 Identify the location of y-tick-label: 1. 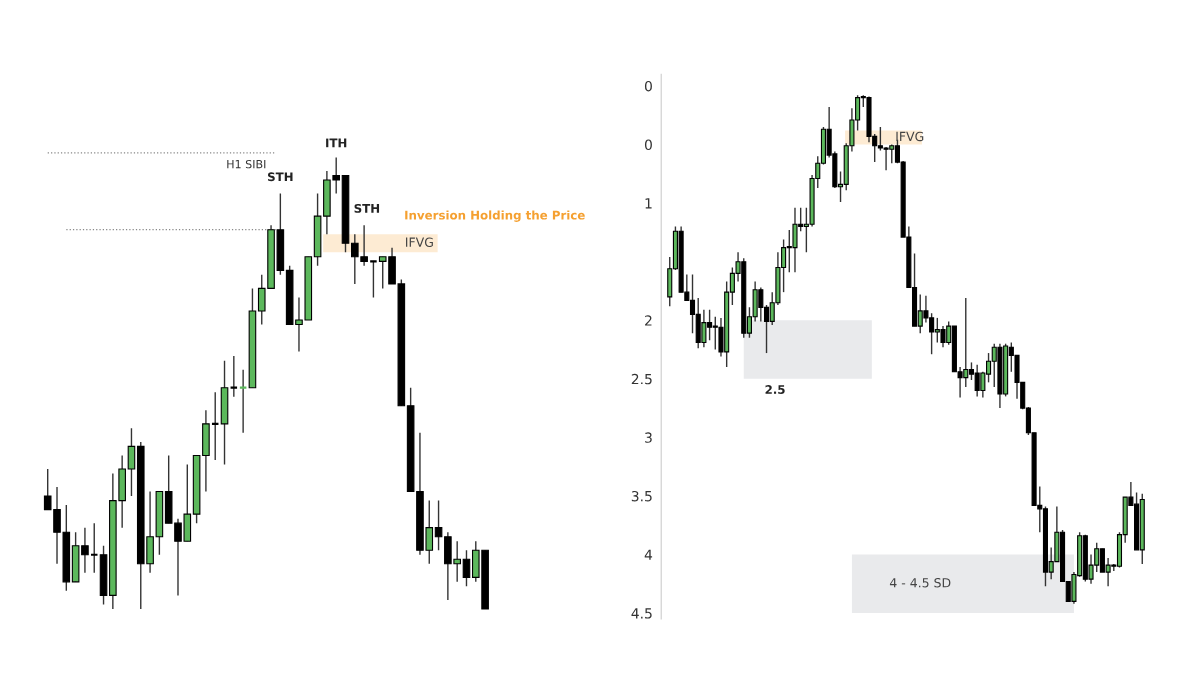
(648, 203).